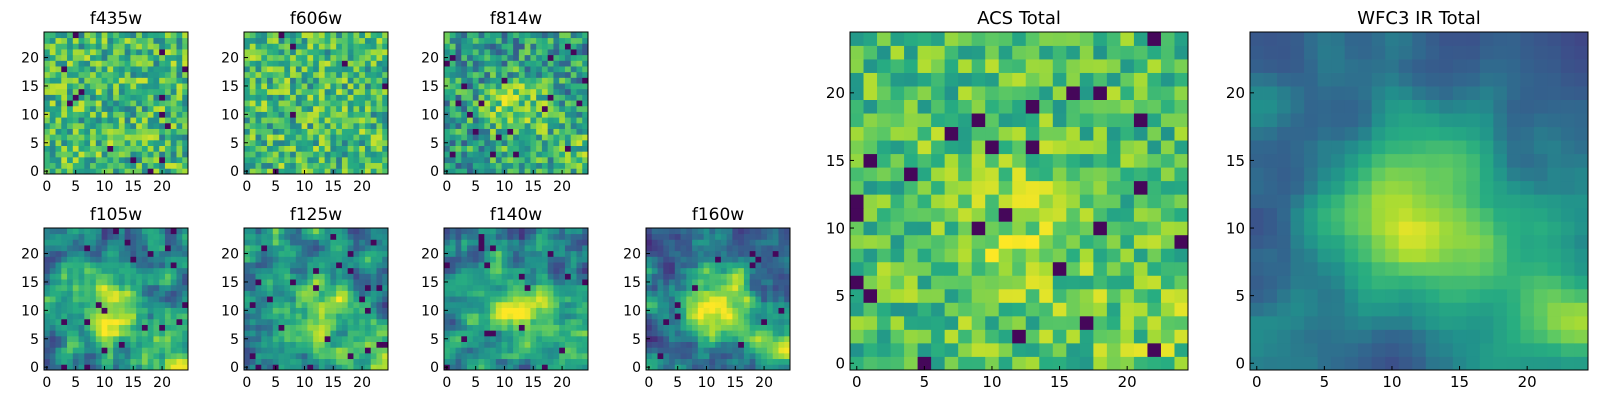  Describe the element at coordinates (230, 311) in the screenshot. I see `y-tick-label: 10` at that location.